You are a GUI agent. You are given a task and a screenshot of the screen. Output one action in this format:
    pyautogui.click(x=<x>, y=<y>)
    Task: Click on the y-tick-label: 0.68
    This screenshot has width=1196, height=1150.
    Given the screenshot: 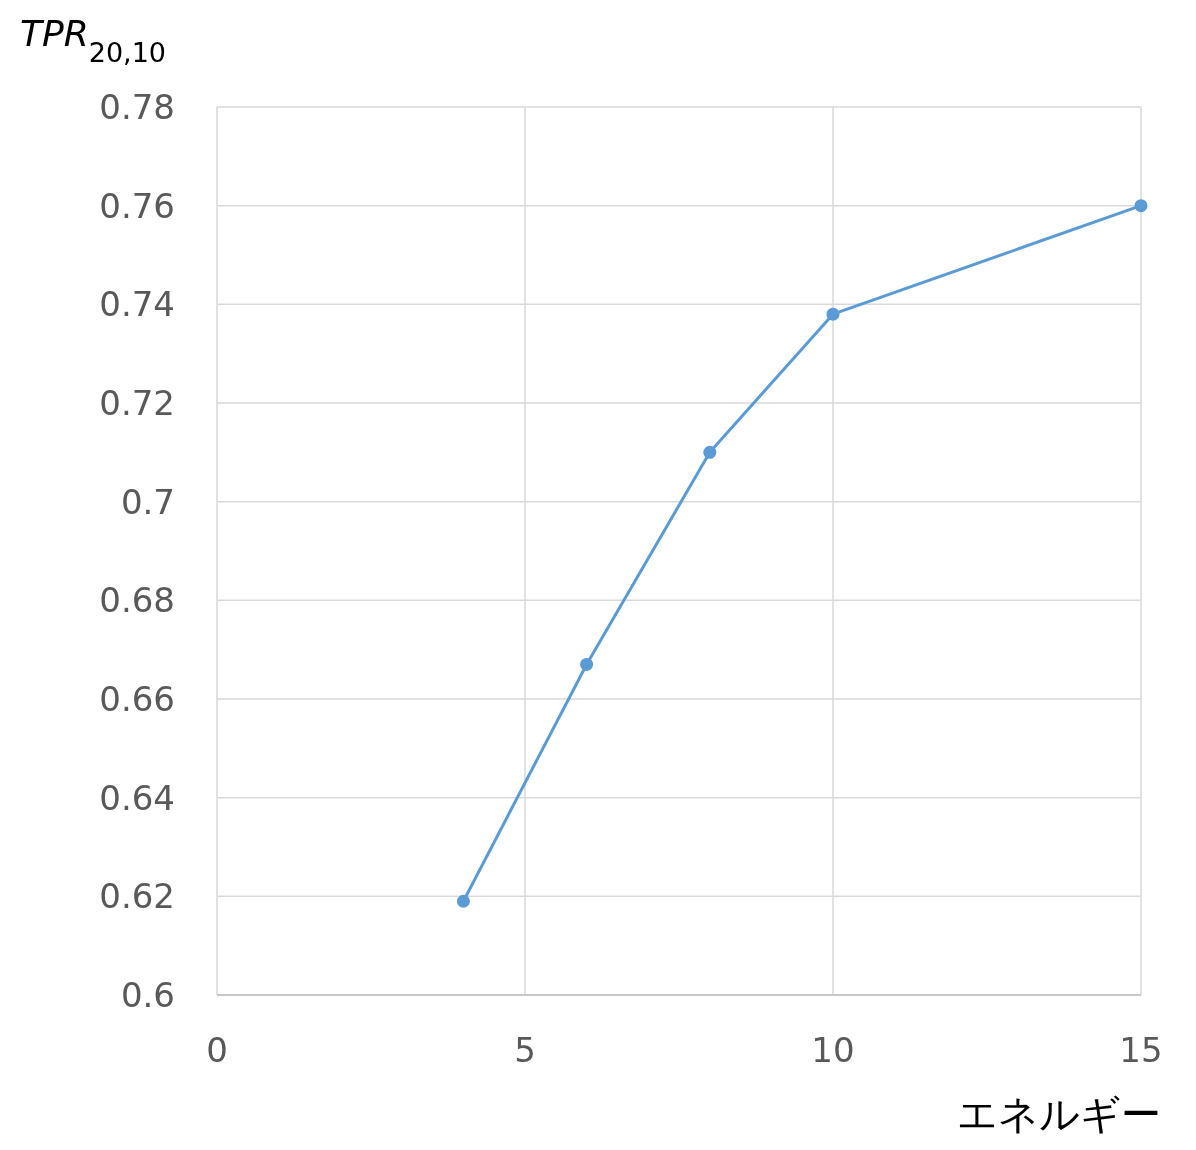 What is the action you would take?
    pyautogui.click(x=137, y=600)
    